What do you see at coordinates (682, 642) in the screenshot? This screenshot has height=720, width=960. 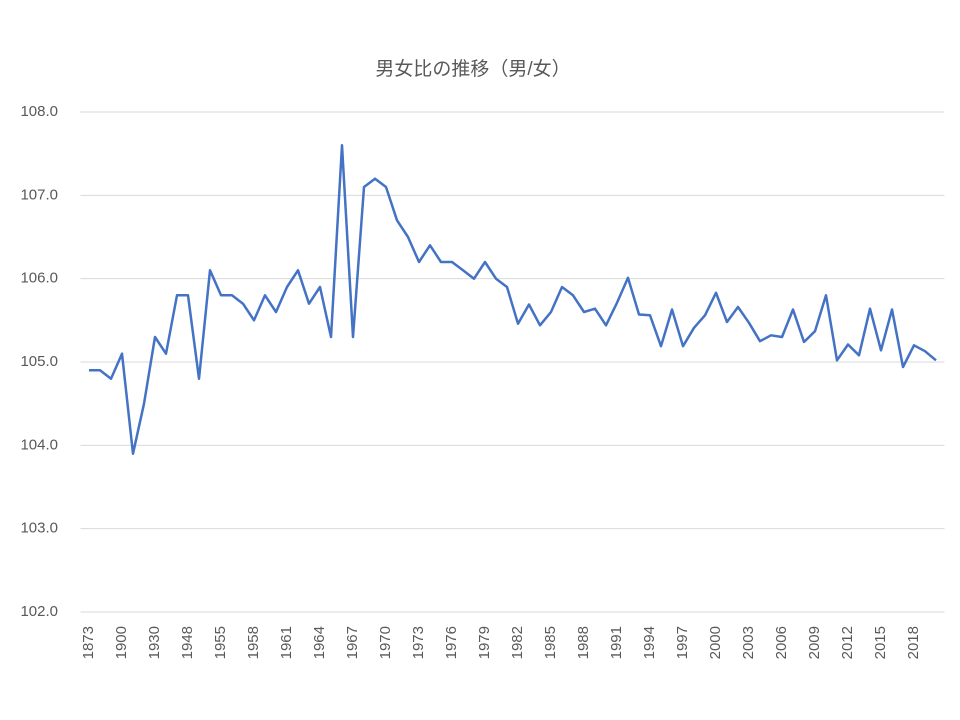 I see `x-tick-label: 1997` at bounding box center [682, 642].